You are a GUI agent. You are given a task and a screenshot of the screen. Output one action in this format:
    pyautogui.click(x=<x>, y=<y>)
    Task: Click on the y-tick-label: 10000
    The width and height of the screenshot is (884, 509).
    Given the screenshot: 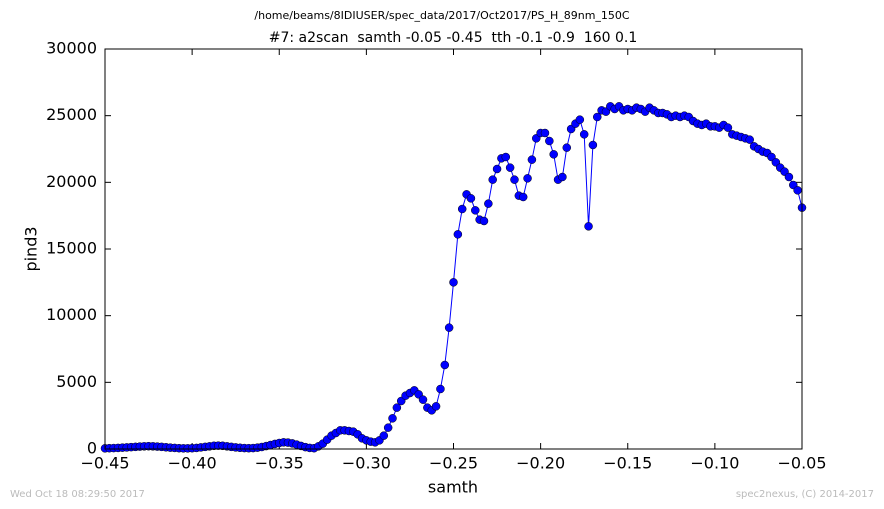 What is the action you would take?
    pyautogui.click(x=71, y=314)
    